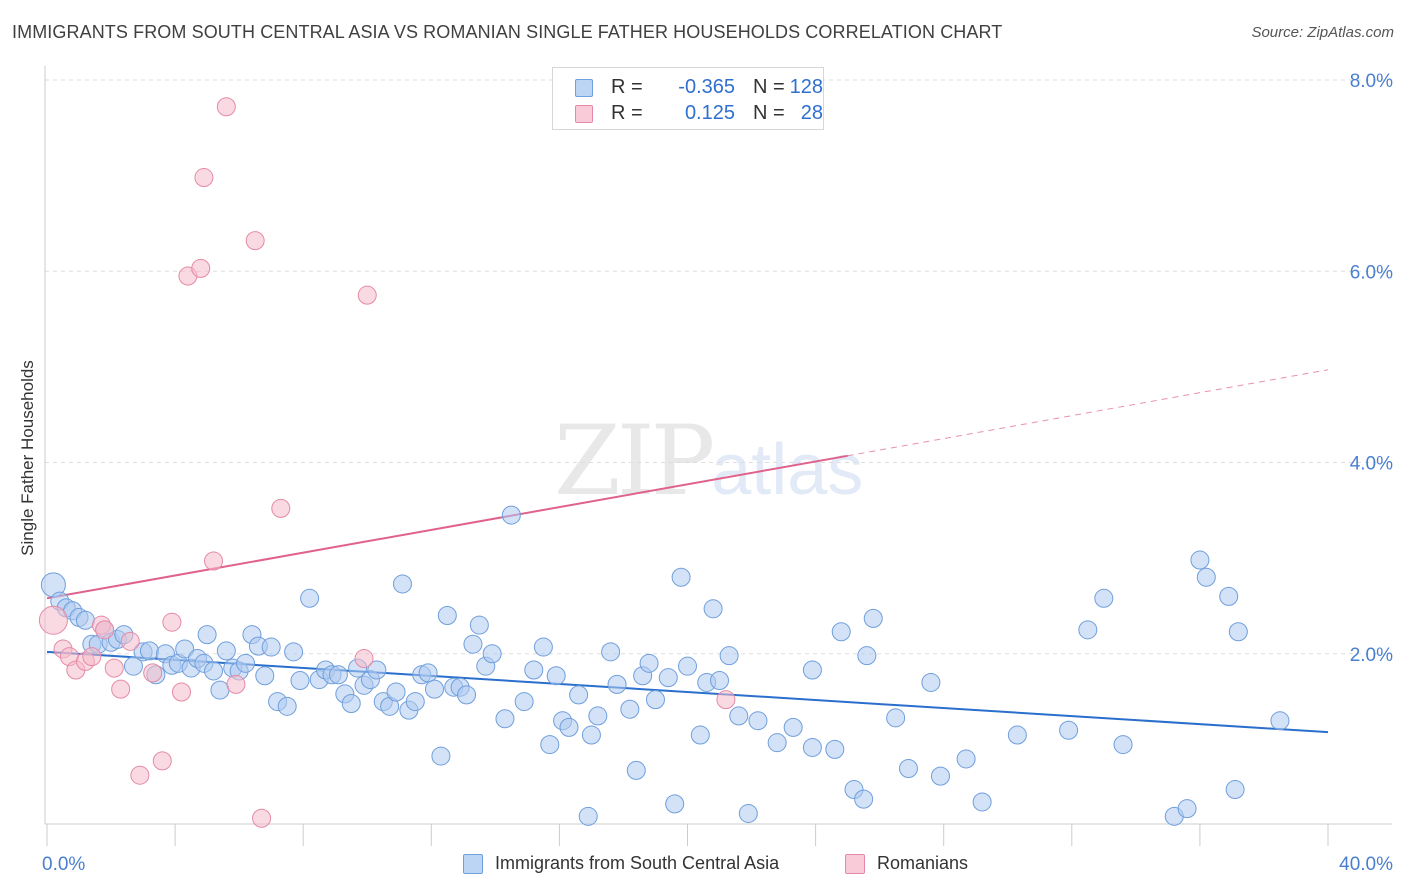  Describe the element at coordinates (923, 863) in the screenshot. I see `legend-label: Romanians` at that location.